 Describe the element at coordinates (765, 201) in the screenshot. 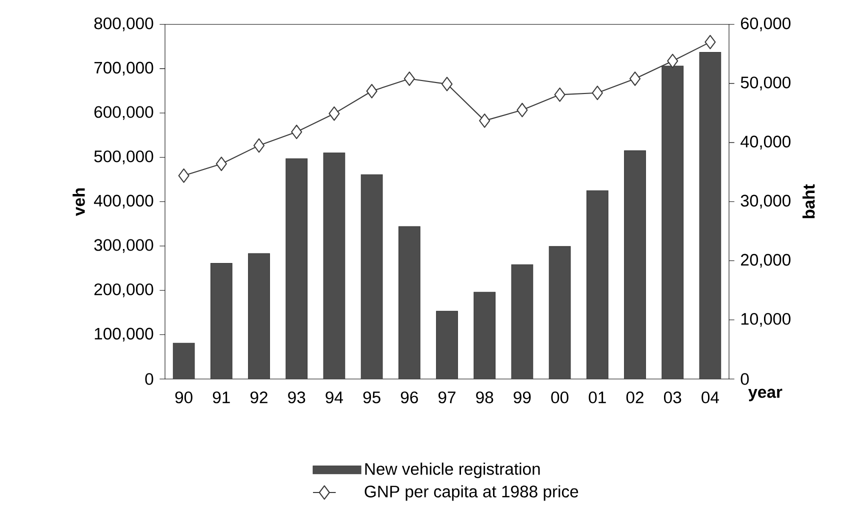

I see `y2-tick-label: 30,000` at that location.